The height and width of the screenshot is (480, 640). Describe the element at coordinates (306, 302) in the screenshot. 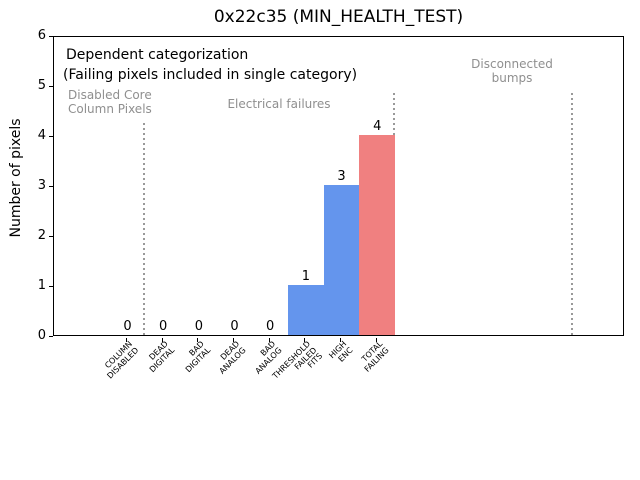

I see `bar-threshold-failed-fits: 1` at that location.